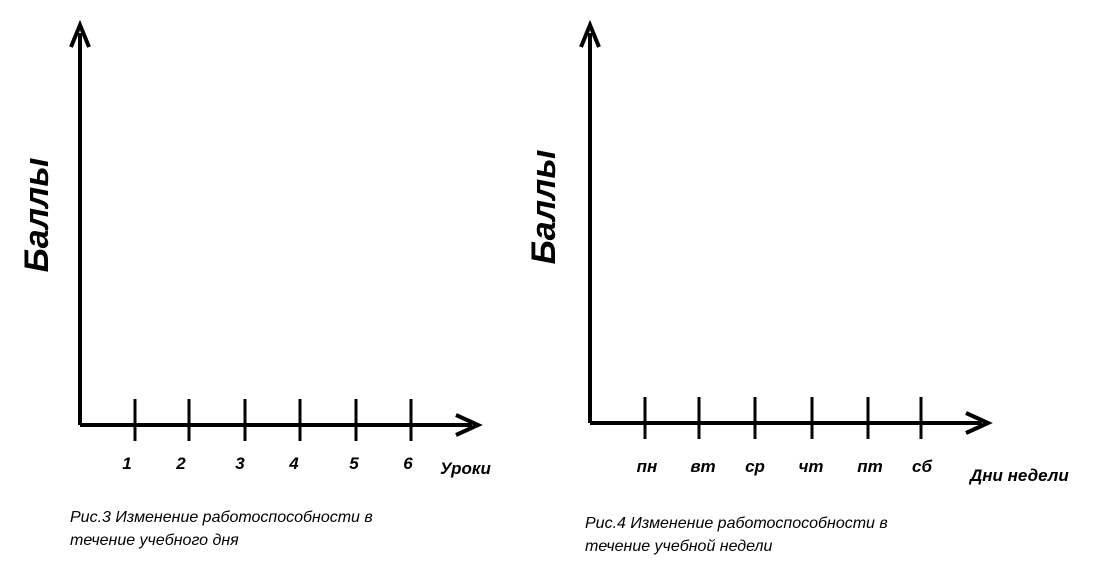 This screenshot has height=569, width=1107. What do you see at coordinates (293, 463) in the screenshot?
I see `tick-label: 4` at bounding box center [293, 463].